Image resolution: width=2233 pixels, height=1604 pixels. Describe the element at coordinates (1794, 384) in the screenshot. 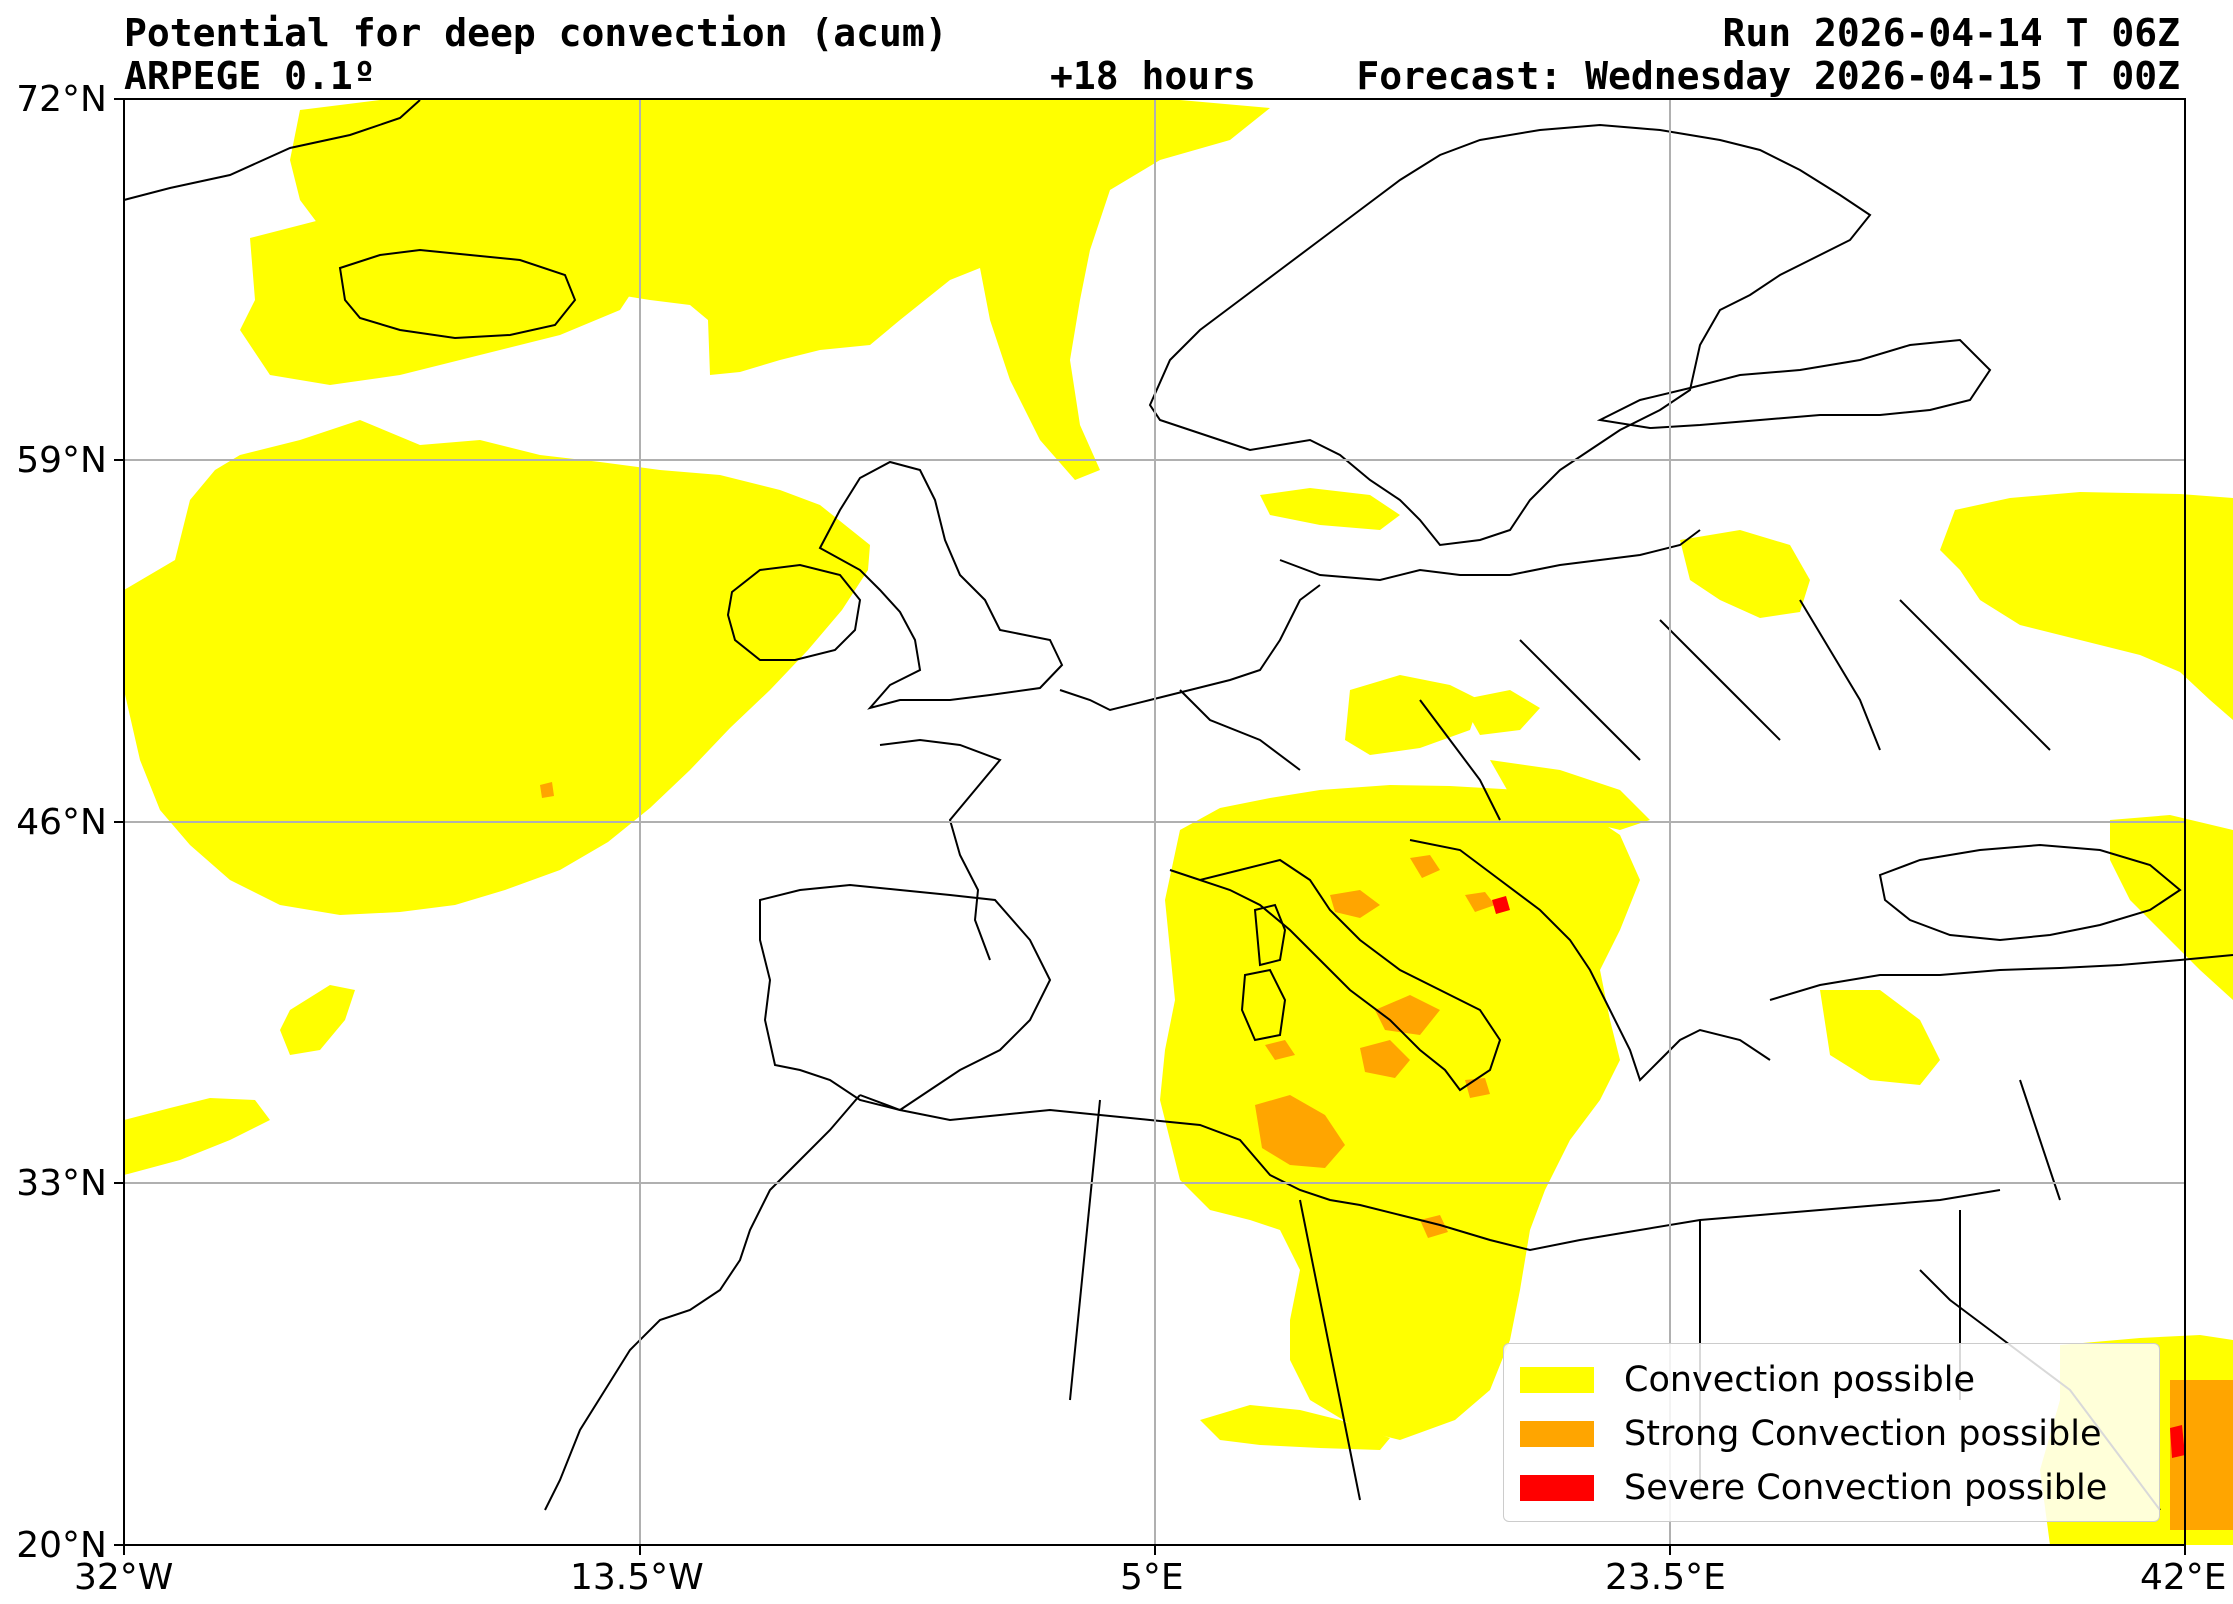

I see `finland-coast` at that location.